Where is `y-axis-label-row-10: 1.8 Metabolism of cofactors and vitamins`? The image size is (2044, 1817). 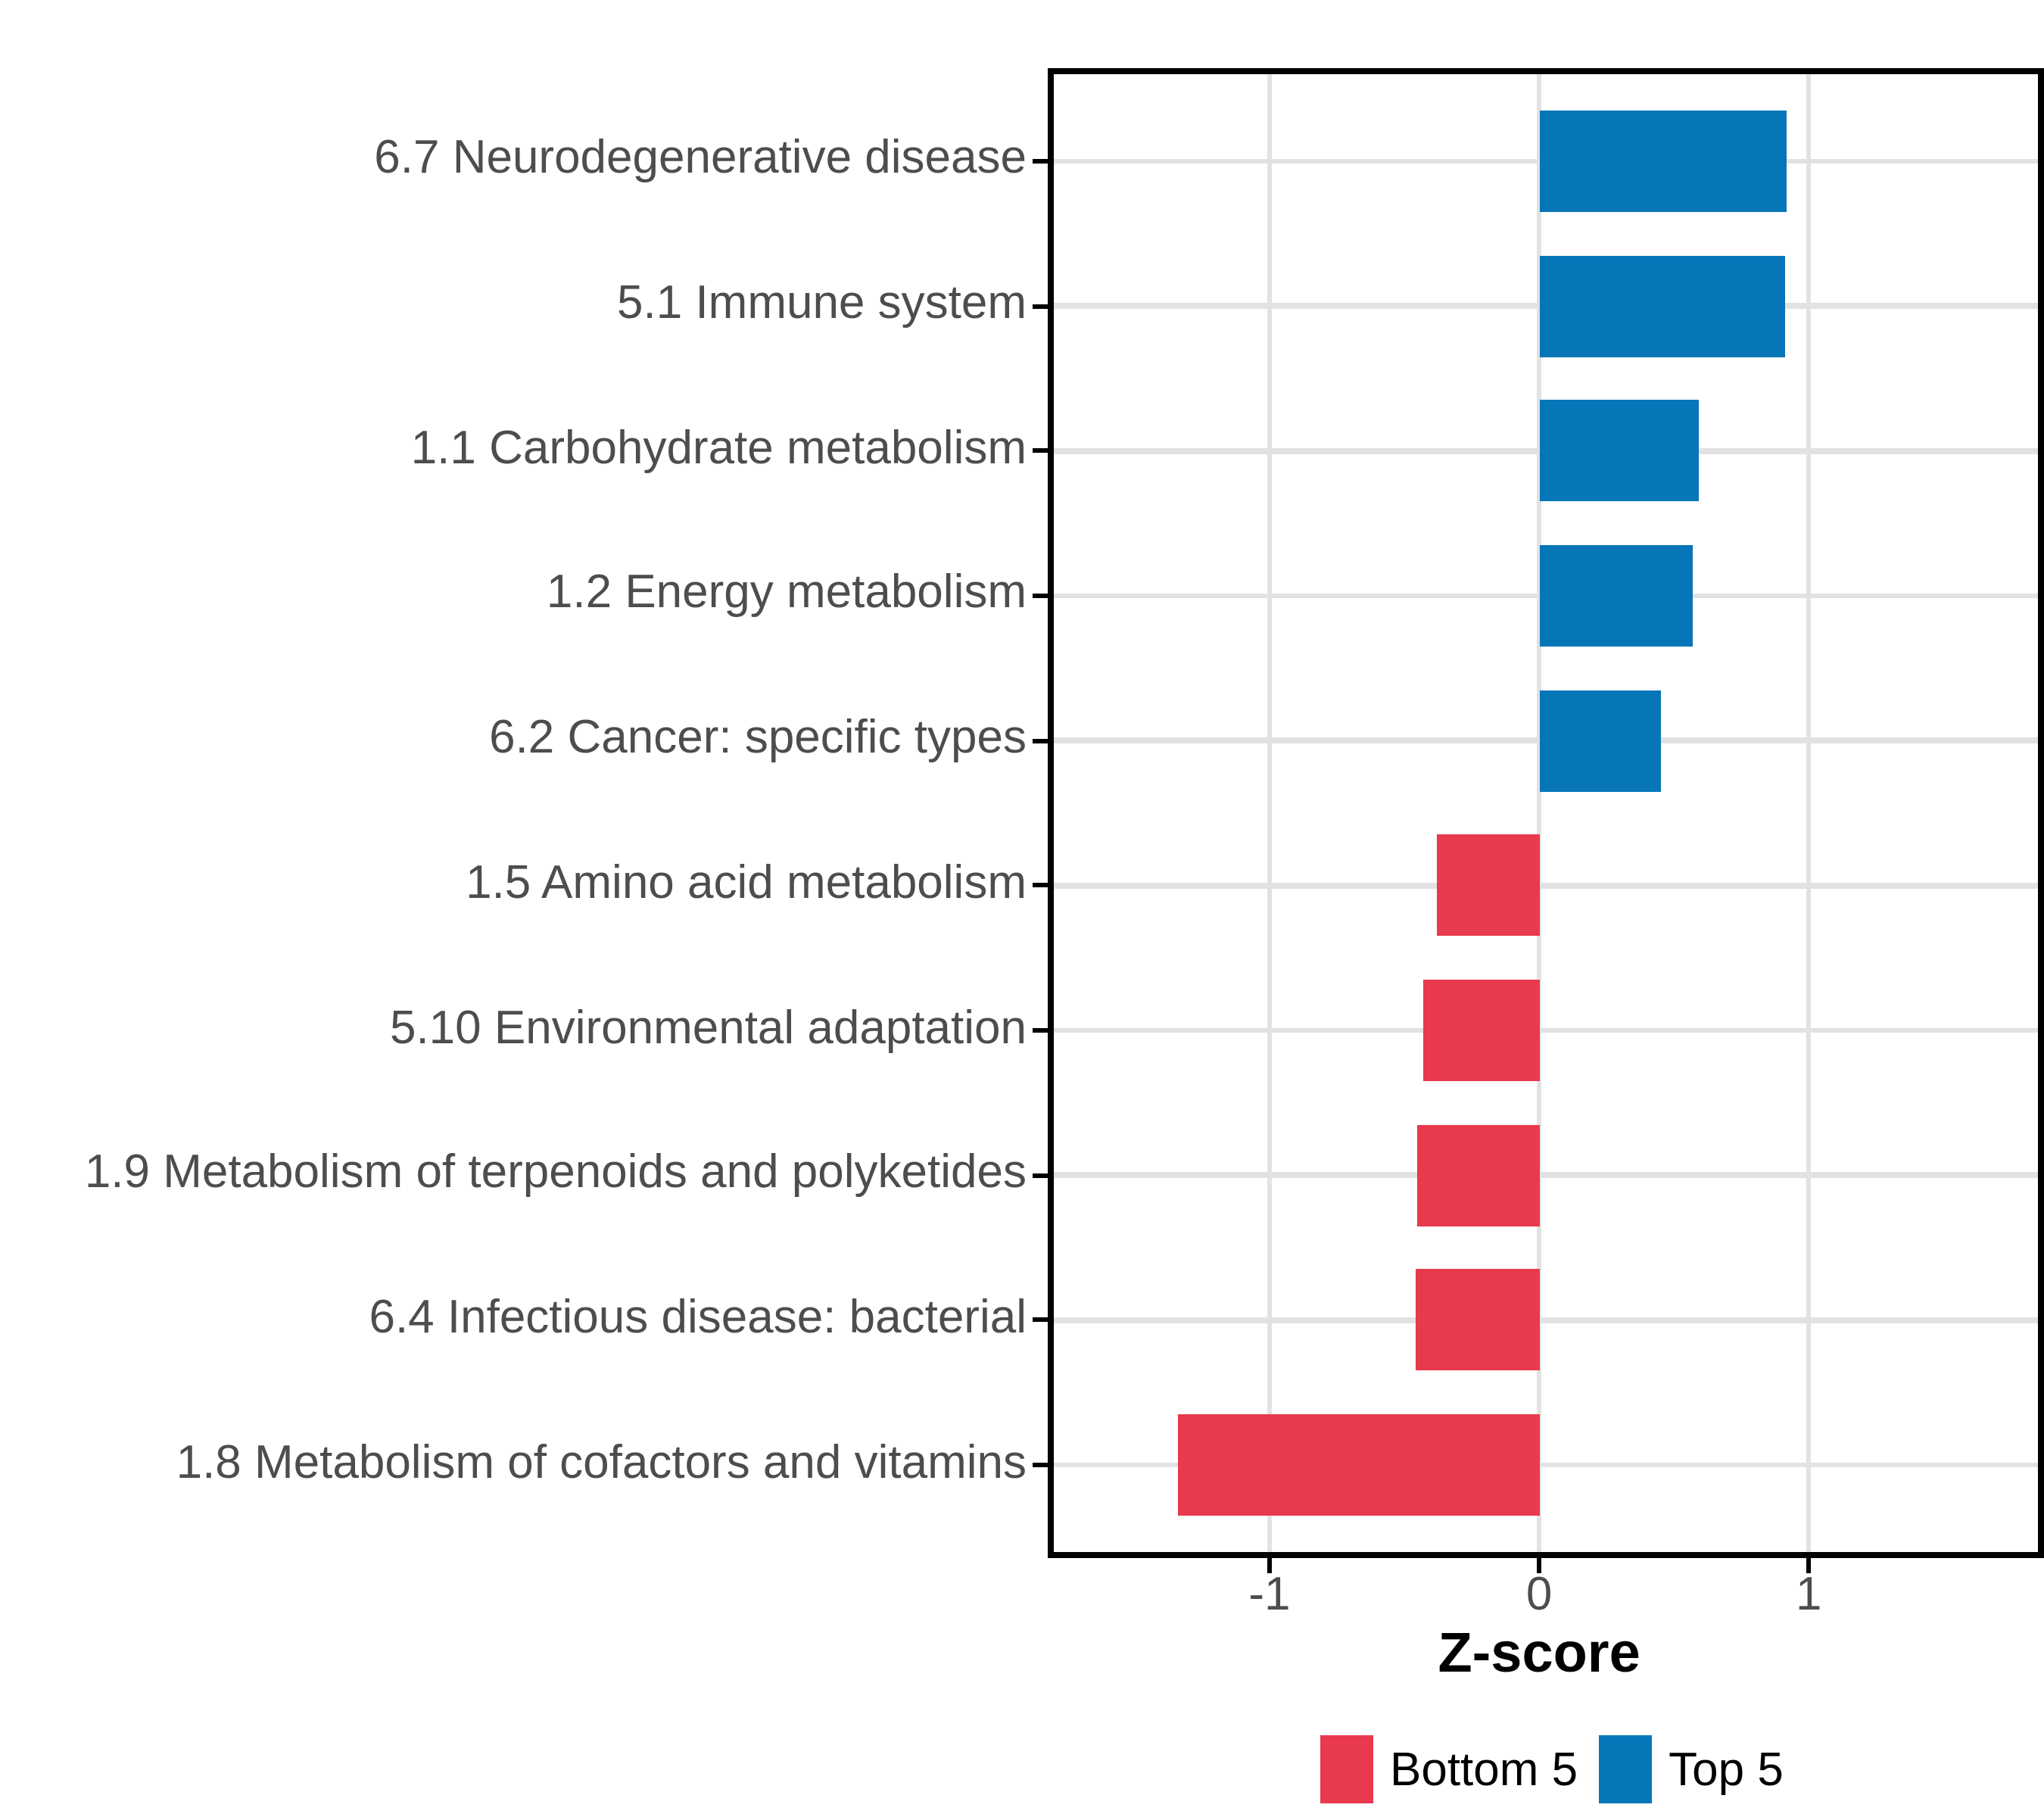 y-axis-label-row-10: 1.8 Metabolism of cofactors and vitamins is located at coordinates (601, 1461).